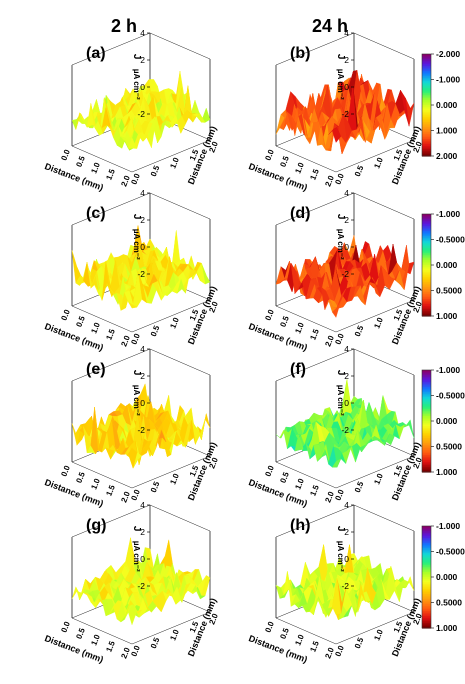 Image resolution: width=465 pixels, height=684 pixels. I want to click on y-tick-label: 0.5, so click(155, 487).